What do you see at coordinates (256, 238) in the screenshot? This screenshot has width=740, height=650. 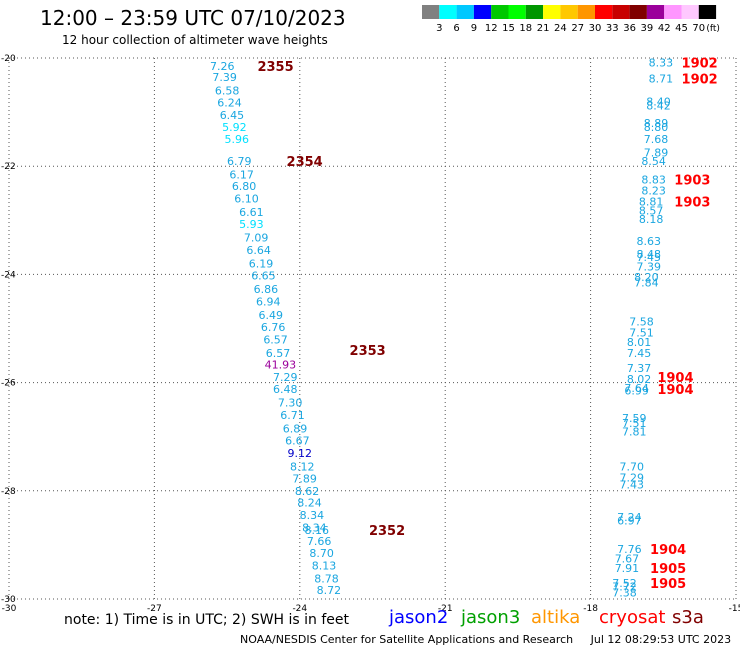 I see `wave-height-value: 7.09` at bounding box center [256, 238].